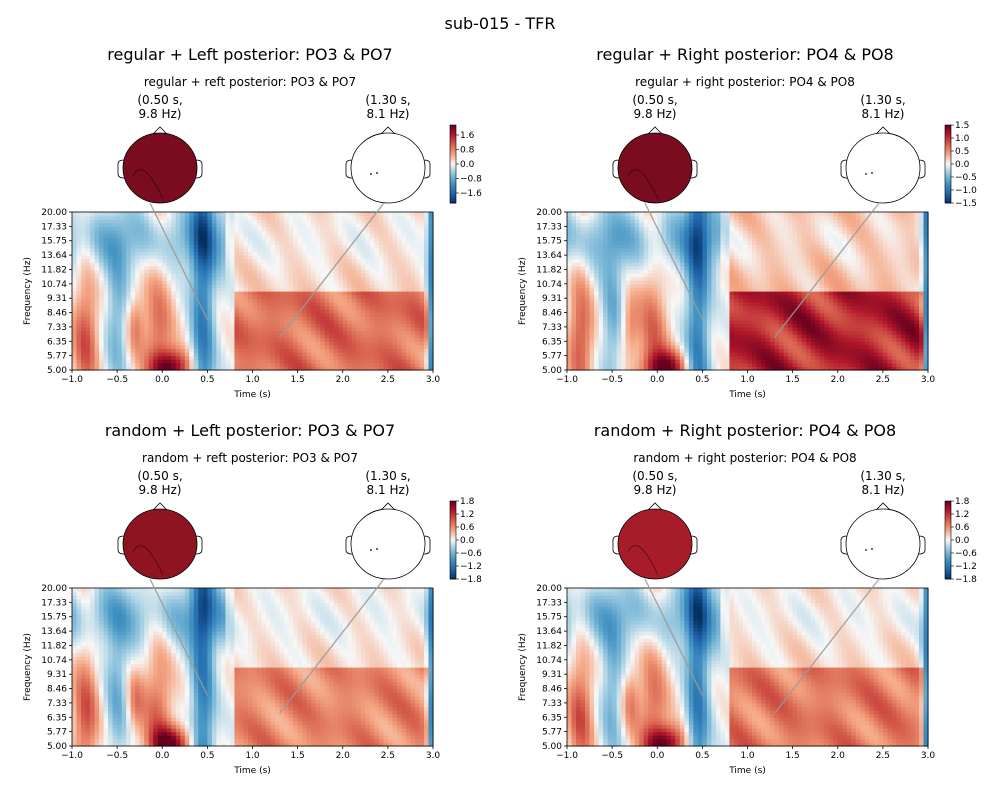  What do you see at coordinates (349, 169) in the screenshot?
I see `topomap-ear-left` at bounding box center [349, 169].